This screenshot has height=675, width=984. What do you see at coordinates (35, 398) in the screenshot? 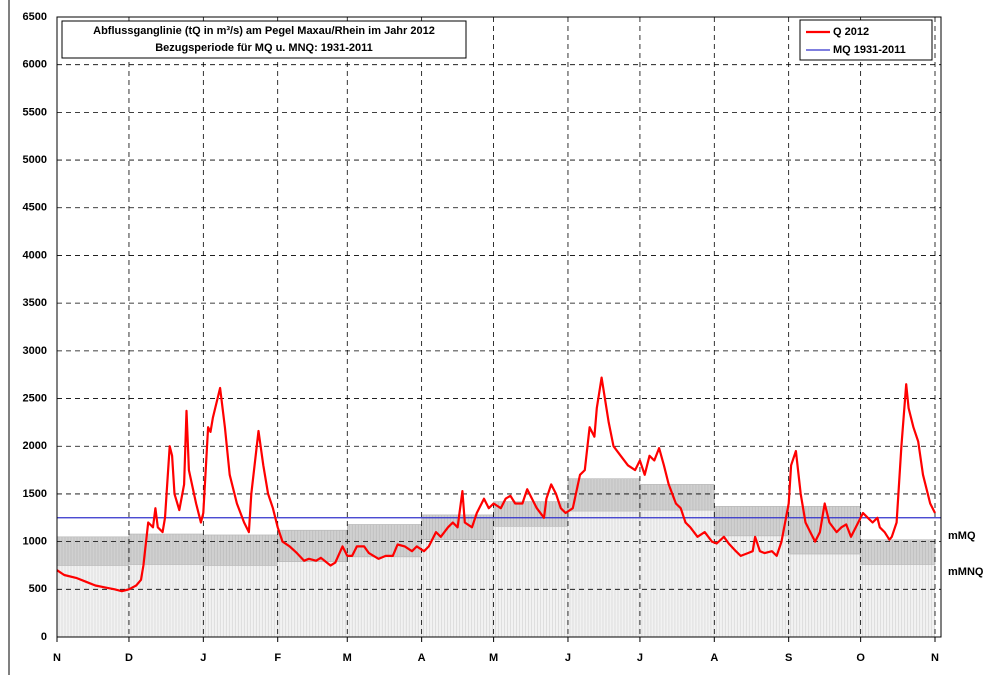
I see `y-tick-label: 2500` at bounding box center [35, 398].